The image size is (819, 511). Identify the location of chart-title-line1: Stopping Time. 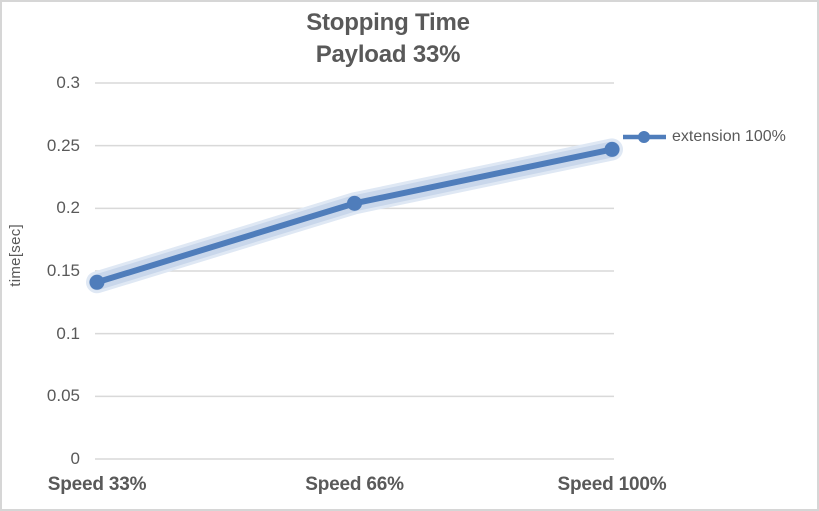
(388, 22).